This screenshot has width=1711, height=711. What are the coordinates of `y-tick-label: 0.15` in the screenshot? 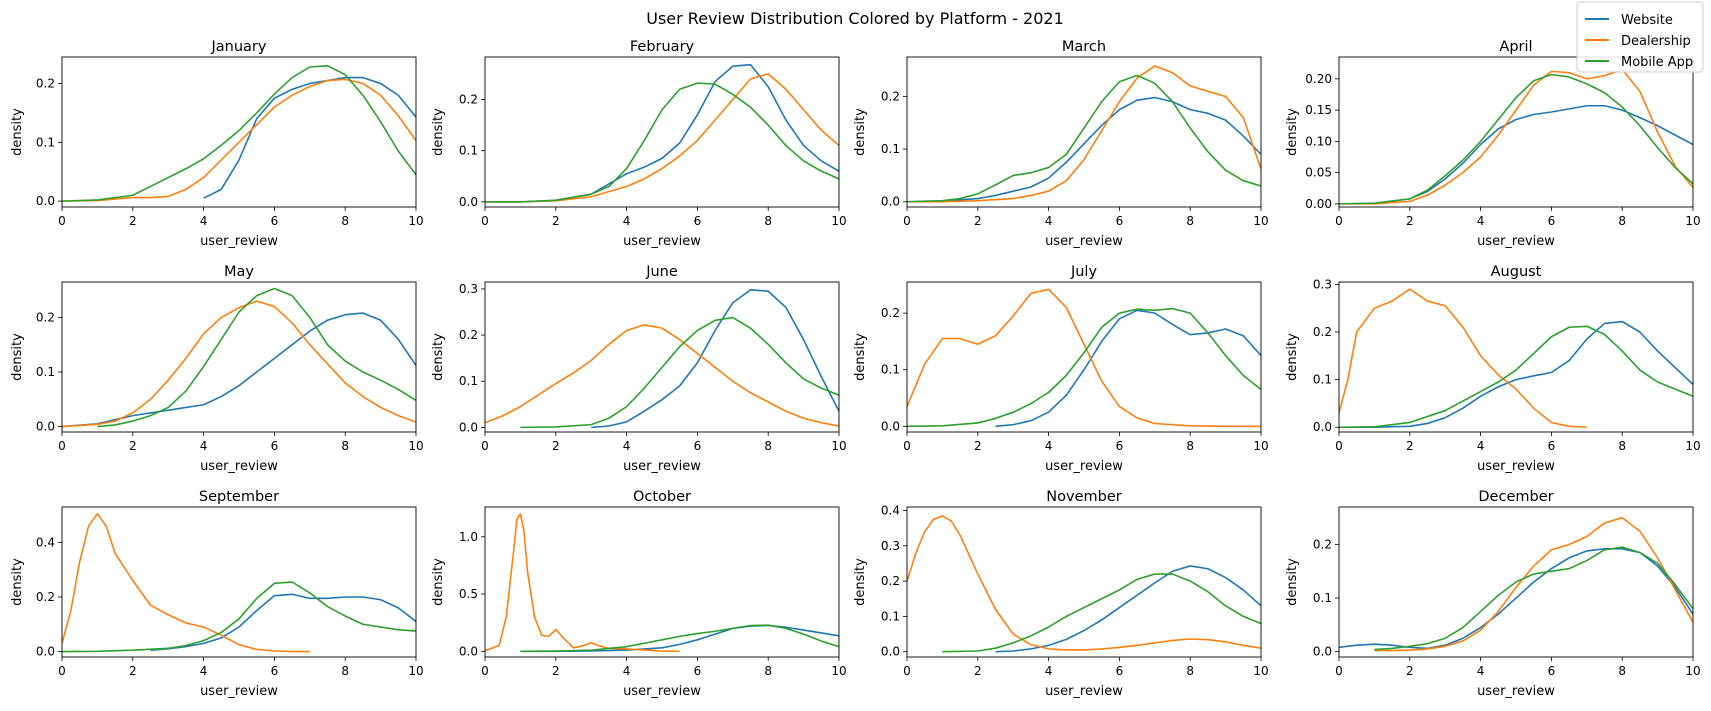 It's located at (1318, 110).